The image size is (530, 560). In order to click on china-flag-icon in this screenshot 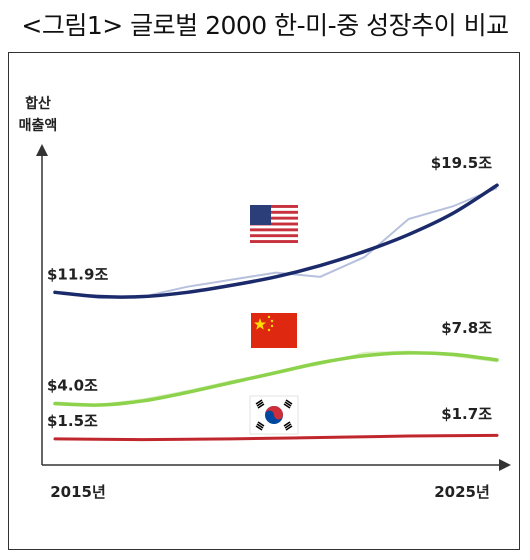, I will do `click(274, 330)`.